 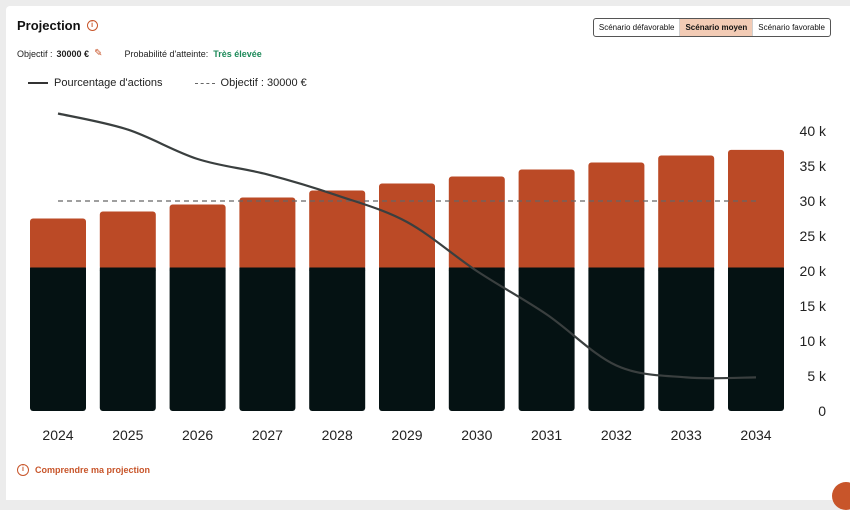 What do you see at coordinates (267, 339) in the screenshot?
I see `bar-base-2027` at bounding box center [267, 339].